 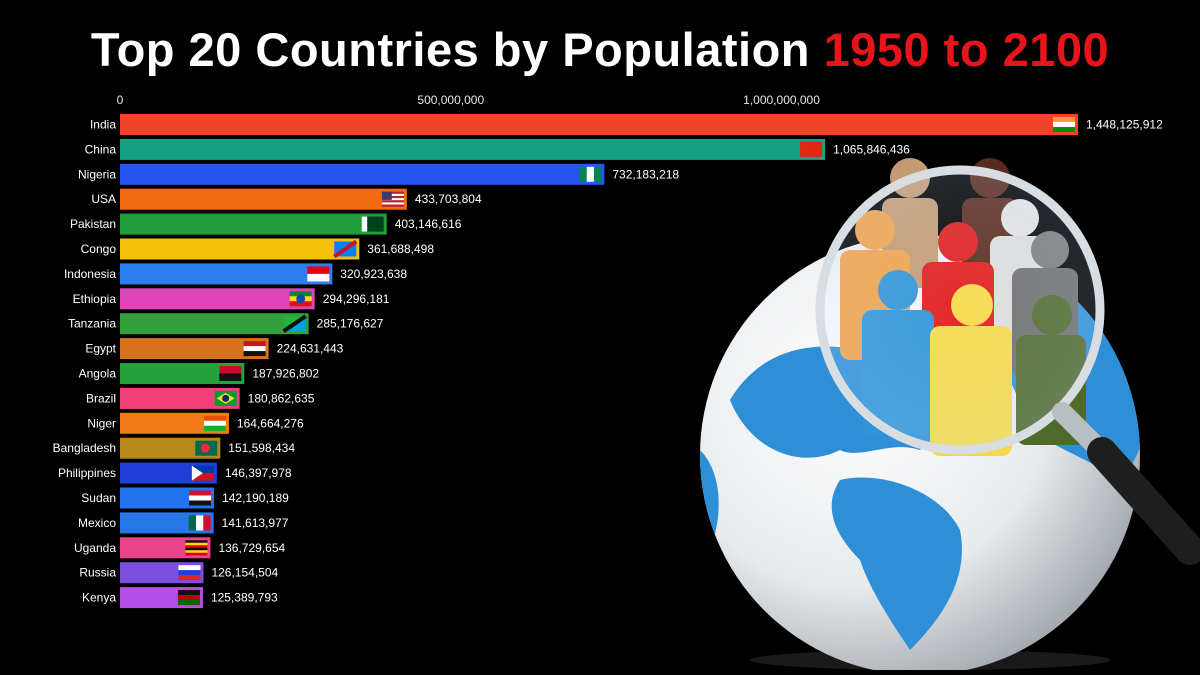 What do you see at coordinates (225, 398) in the screenshot?
I see `brazil-flag-icon` at bounding box center [225, 398].